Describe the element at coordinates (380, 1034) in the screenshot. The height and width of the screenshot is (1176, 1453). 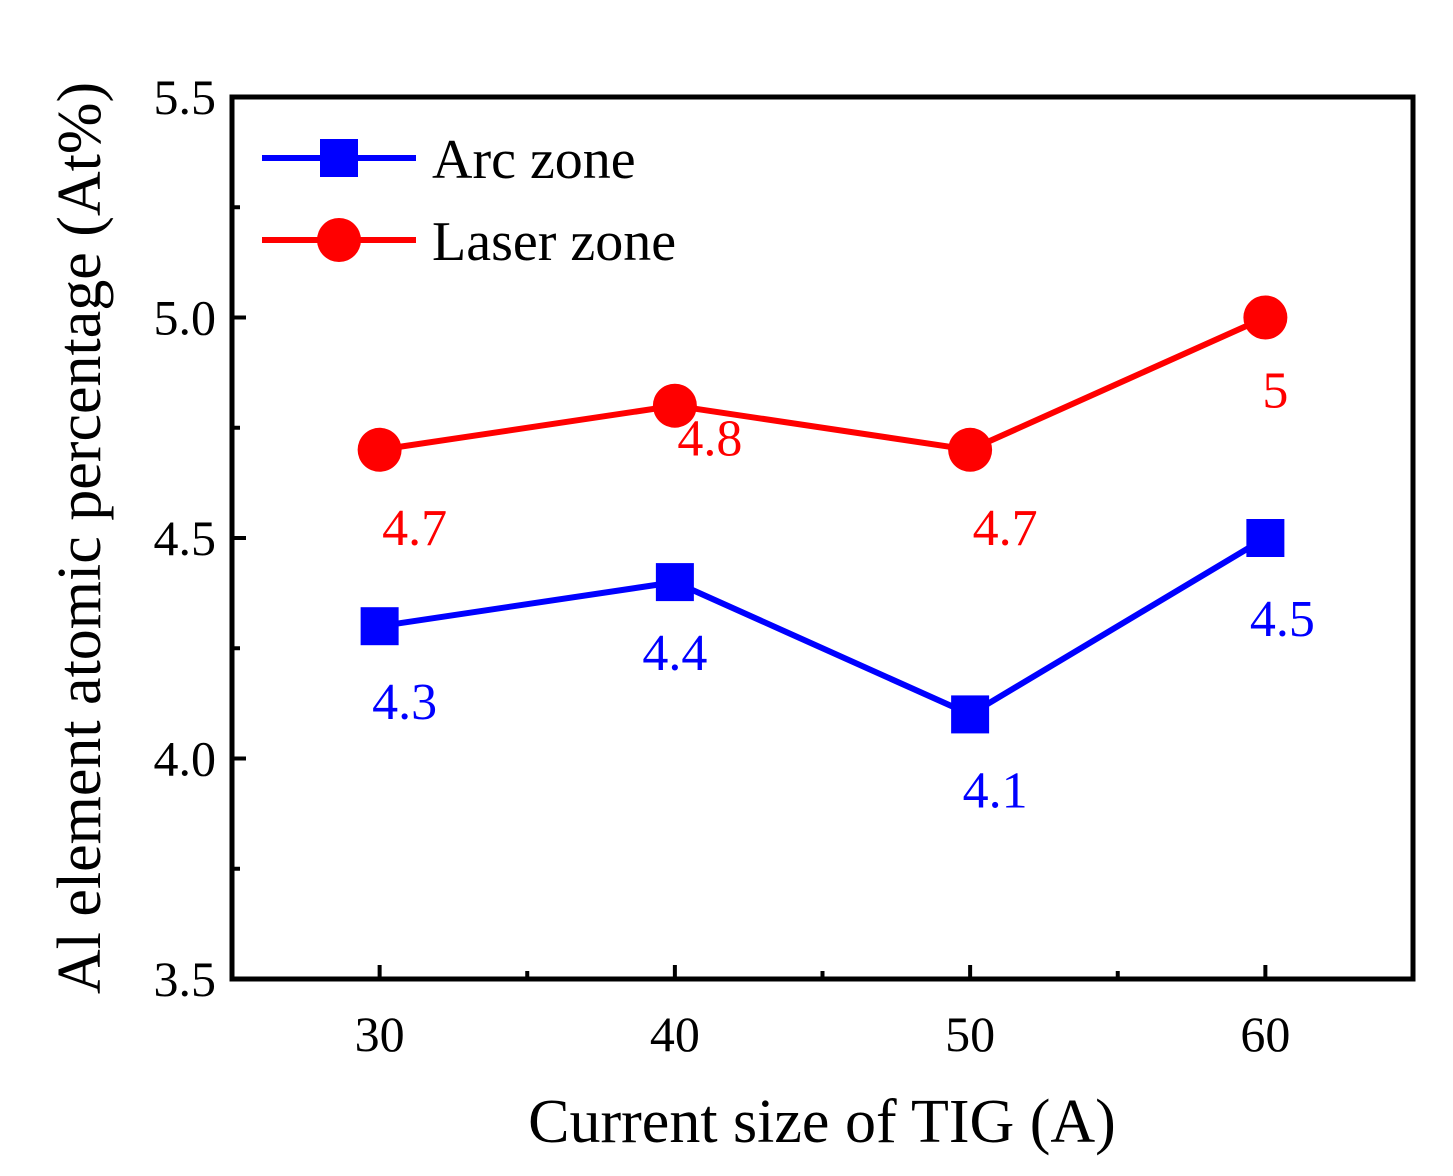
I see `x-tick-label: 30` at that location.